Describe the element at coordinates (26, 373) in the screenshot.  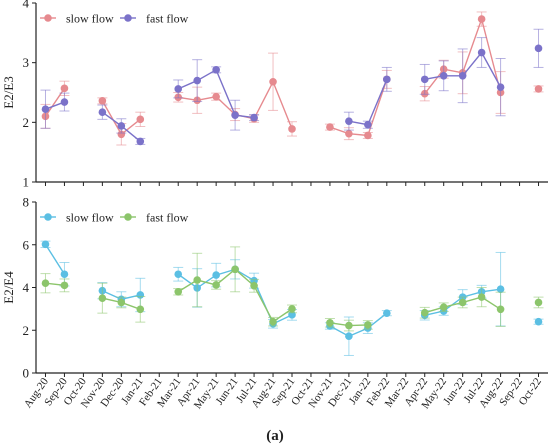
I see `y-tick-label: 0` at that location.